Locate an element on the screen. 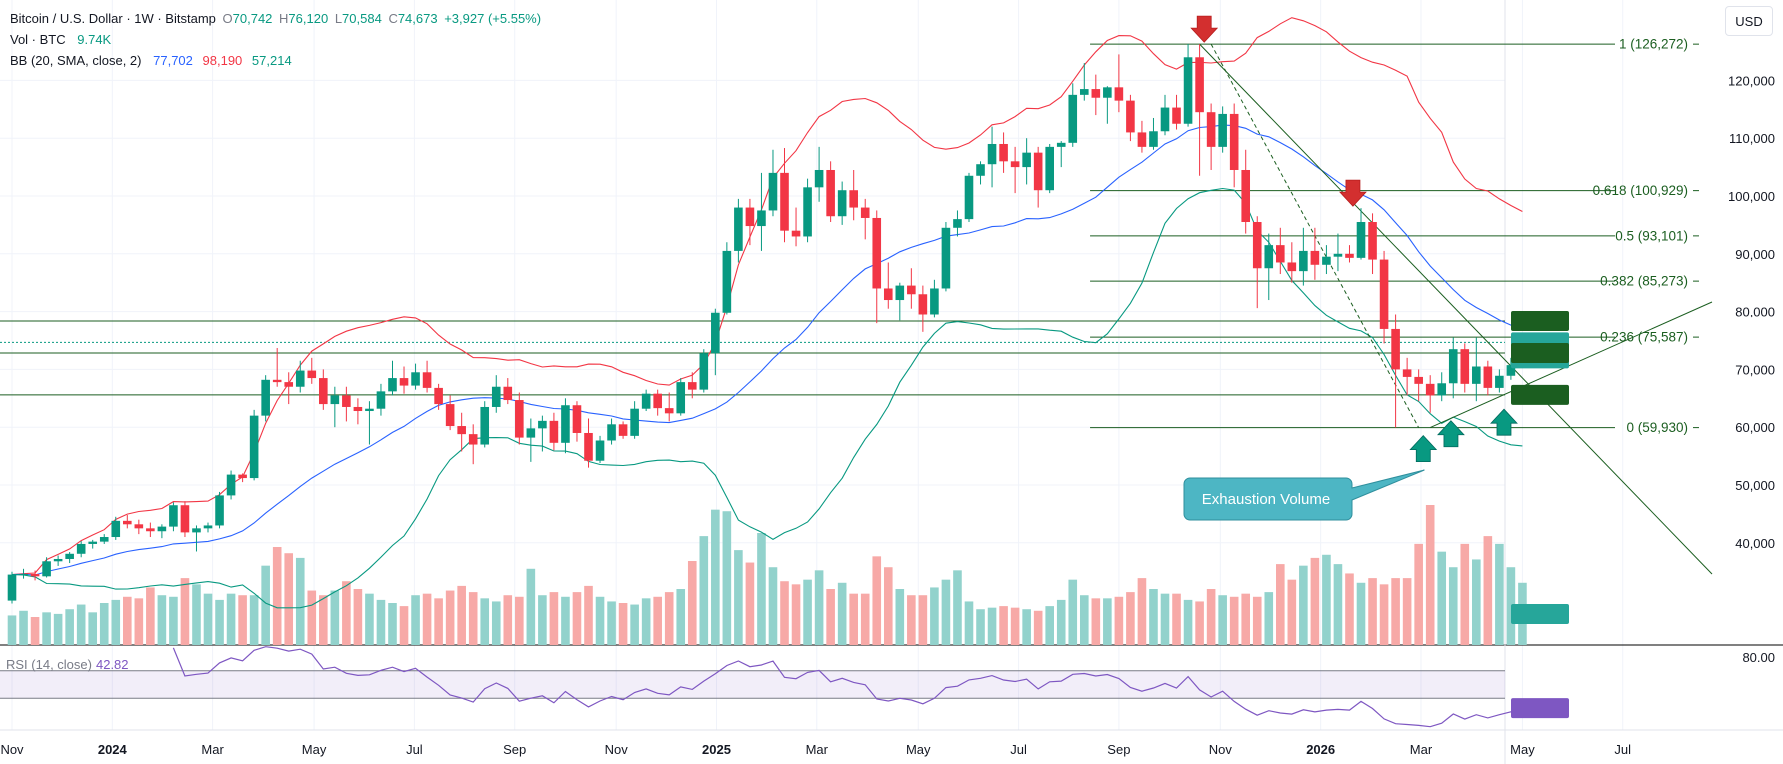 The width and height of the screenshot is (1783, 764). sell-arrow-icon is located at coordinates (1353, 193).